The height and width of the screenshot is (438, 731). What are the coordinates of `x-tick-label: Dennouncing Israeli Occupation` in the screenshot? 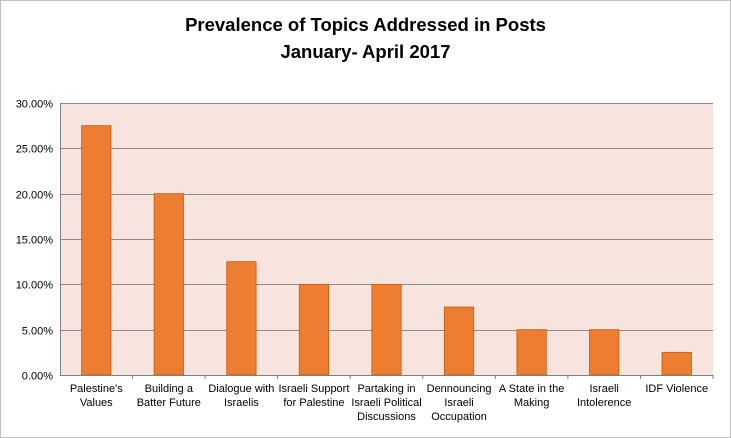 It's located at (459, 403).